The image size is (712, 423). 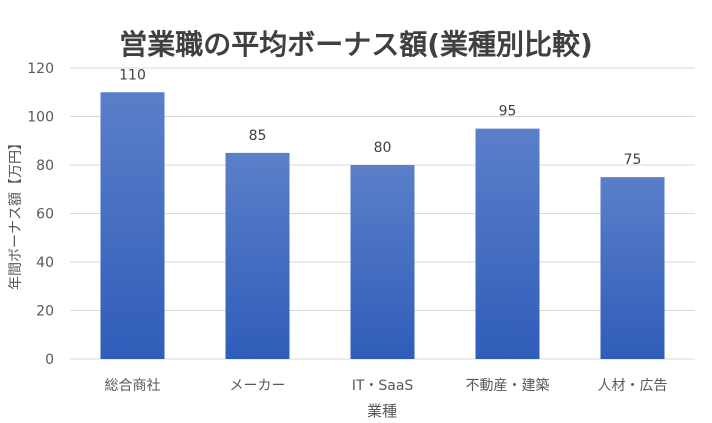 What do you see at coordinates (633, 160) in the screenshot?
I see `data-label: 75` at bounding box center [633, 160].